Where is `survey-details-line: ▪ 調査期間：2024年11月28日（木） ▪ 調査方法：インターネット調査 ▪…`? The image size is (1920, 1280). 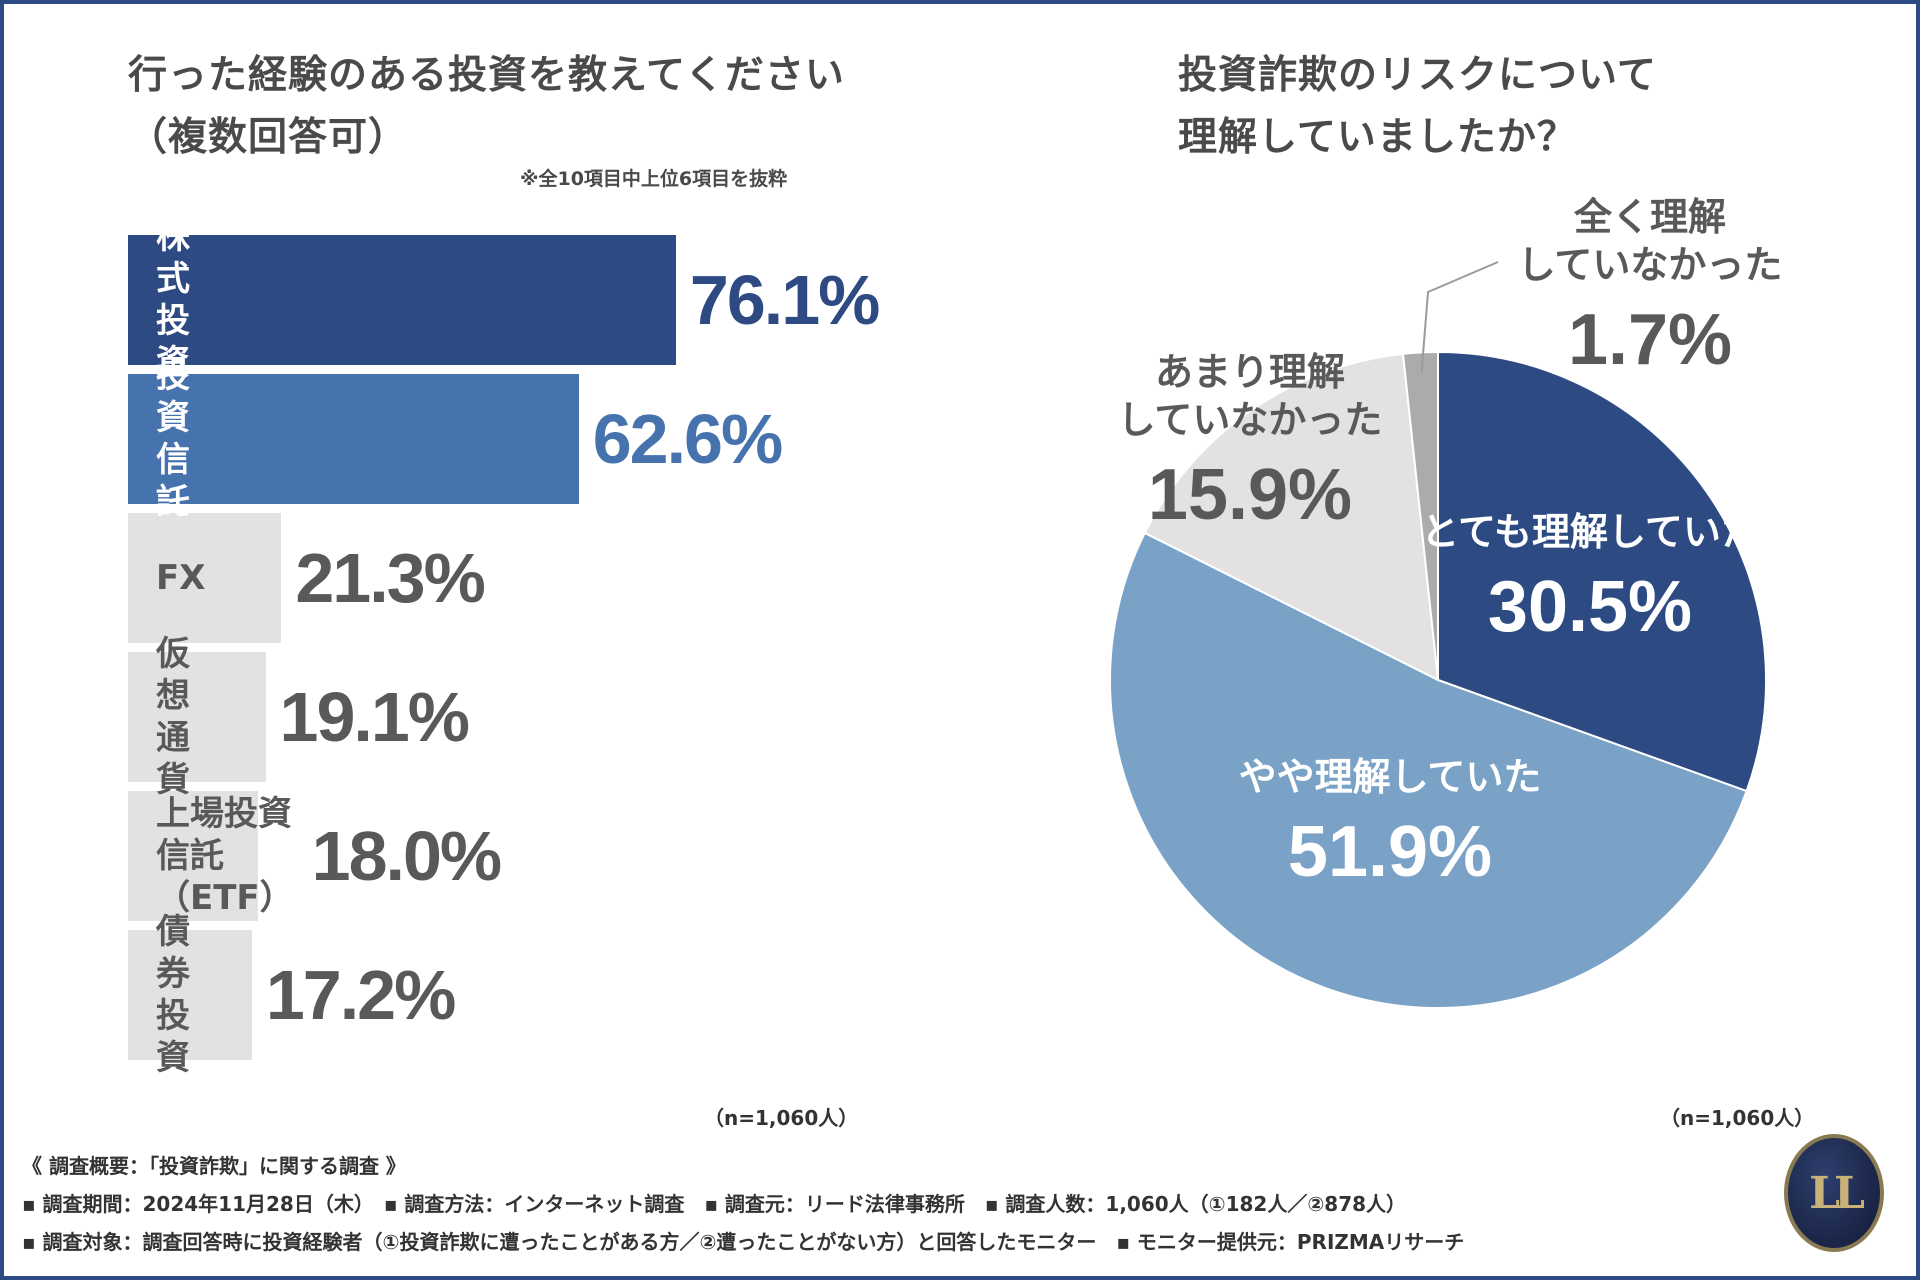 survey-details-line: ▪ 調査期間：2024年11月28日（木） ▪ 調査方法：インターネット調査 ▪… is located at coordinates (714, 1204).